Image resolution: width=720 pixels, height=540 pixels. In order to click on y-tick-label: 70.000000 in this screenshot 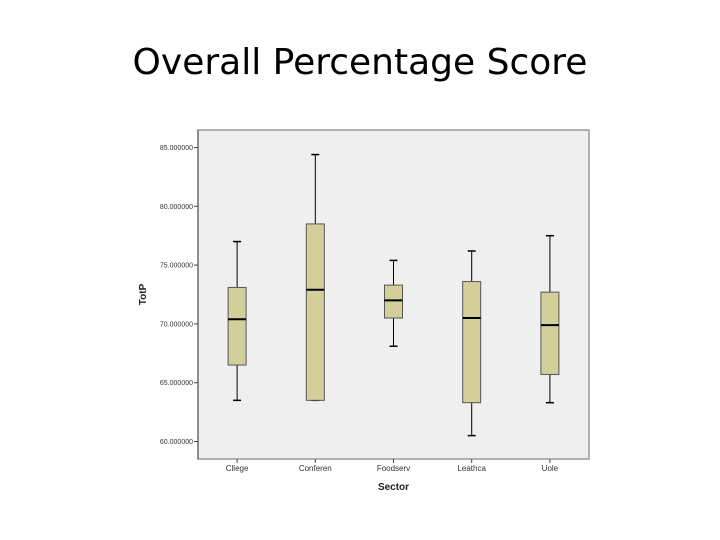, I will do `click(176, 324)`.